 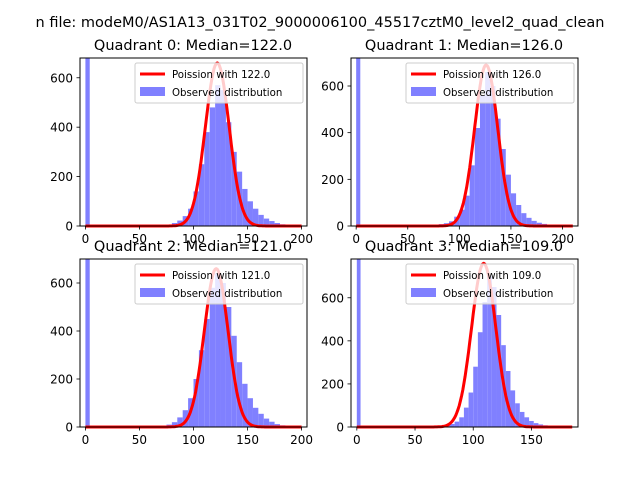 I want to click on chart-title-0: Quadrant 0: Median=122.0, so click(x=193, y=46).